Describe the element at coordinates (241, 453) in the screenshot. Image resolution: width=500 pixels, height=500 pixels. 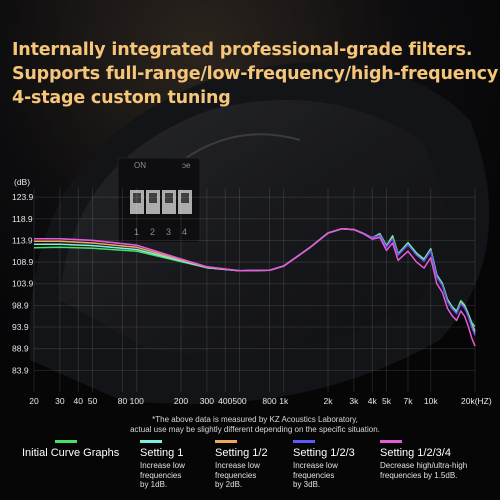
I see `legend-label: Setting 1/2` at that location.